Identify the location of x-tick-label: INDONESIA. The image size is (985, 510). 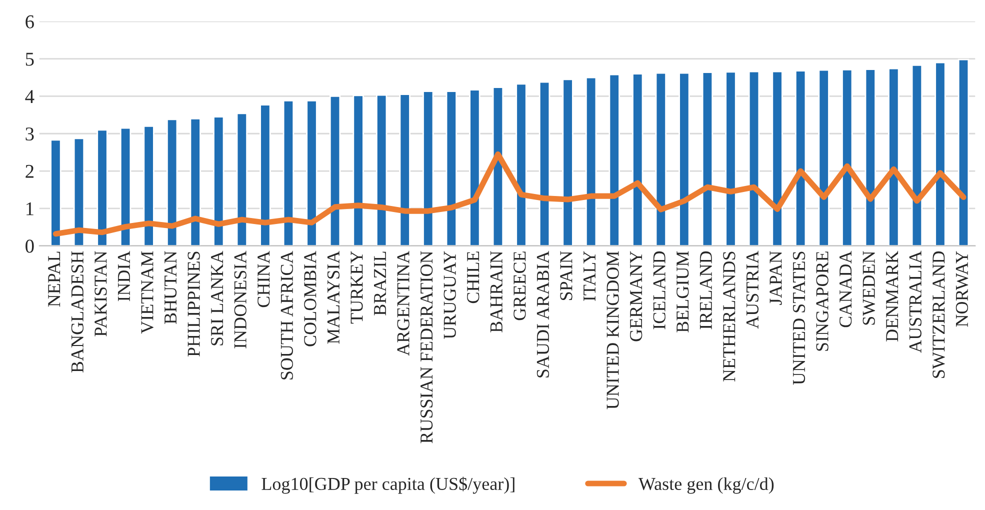
(240, 299).